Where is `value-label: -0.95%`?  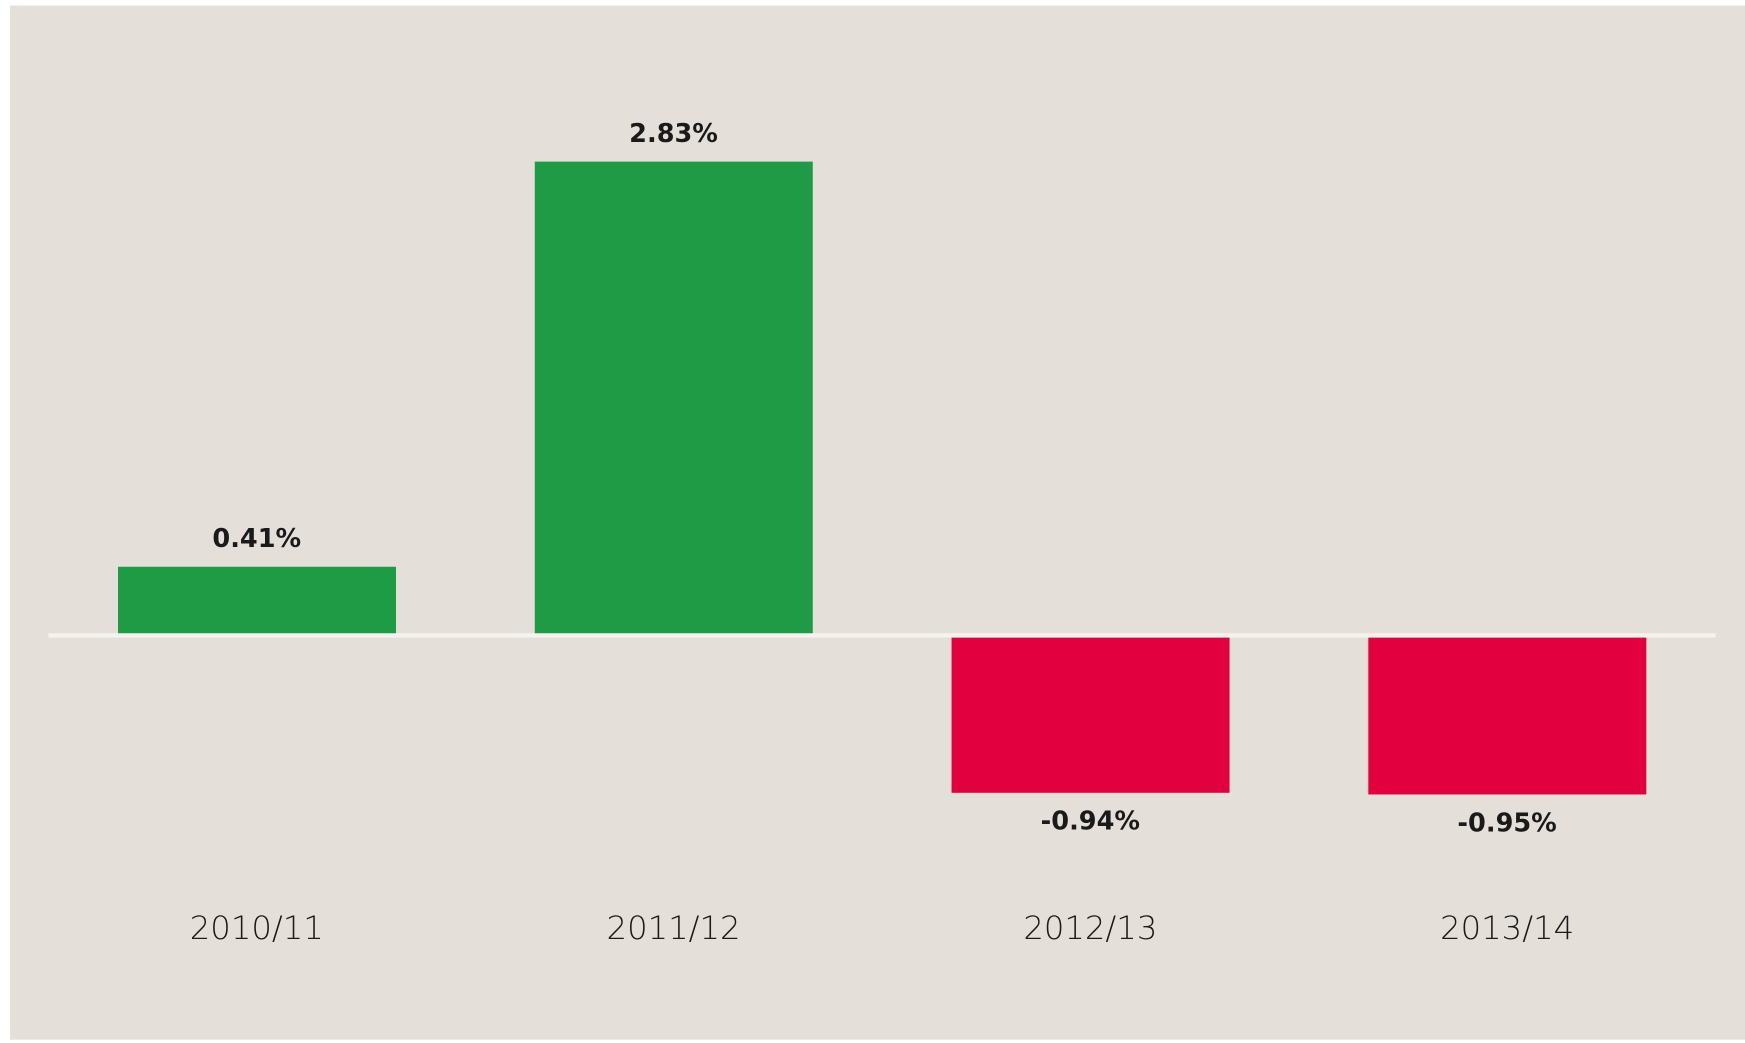
value-label: -0.95% is located at coordinates (1506, 823).